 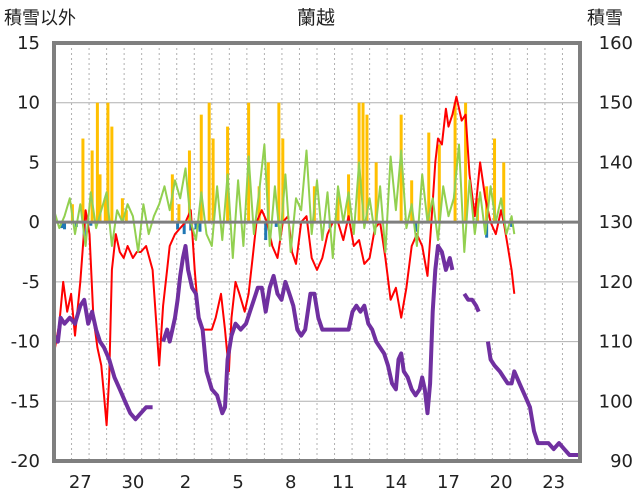 I want to click on x-tick-label: 8, so click(x=290, y=482).